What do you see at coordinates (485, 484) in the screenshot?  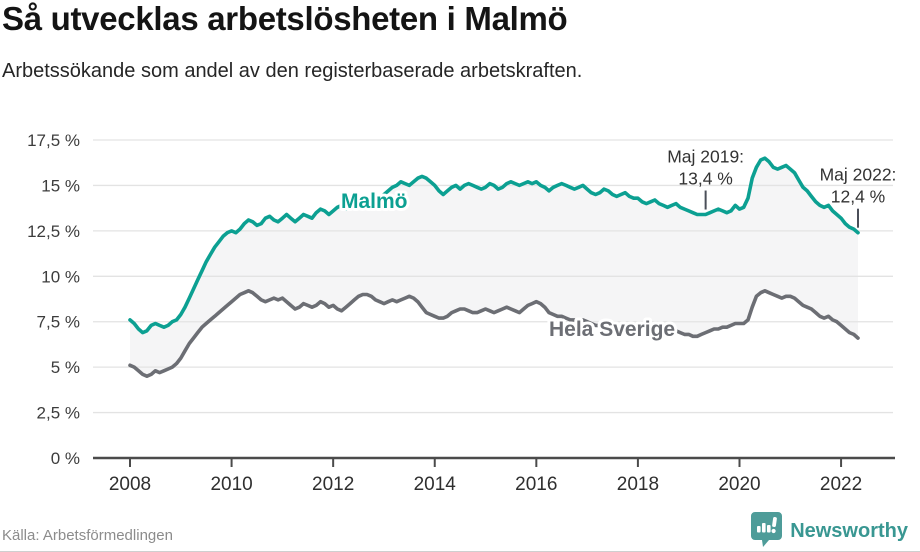 I see `x-axis-labels: 2008 2010 2012 2014 2016 2018 2020 2022` at bounding box center [485, 484].